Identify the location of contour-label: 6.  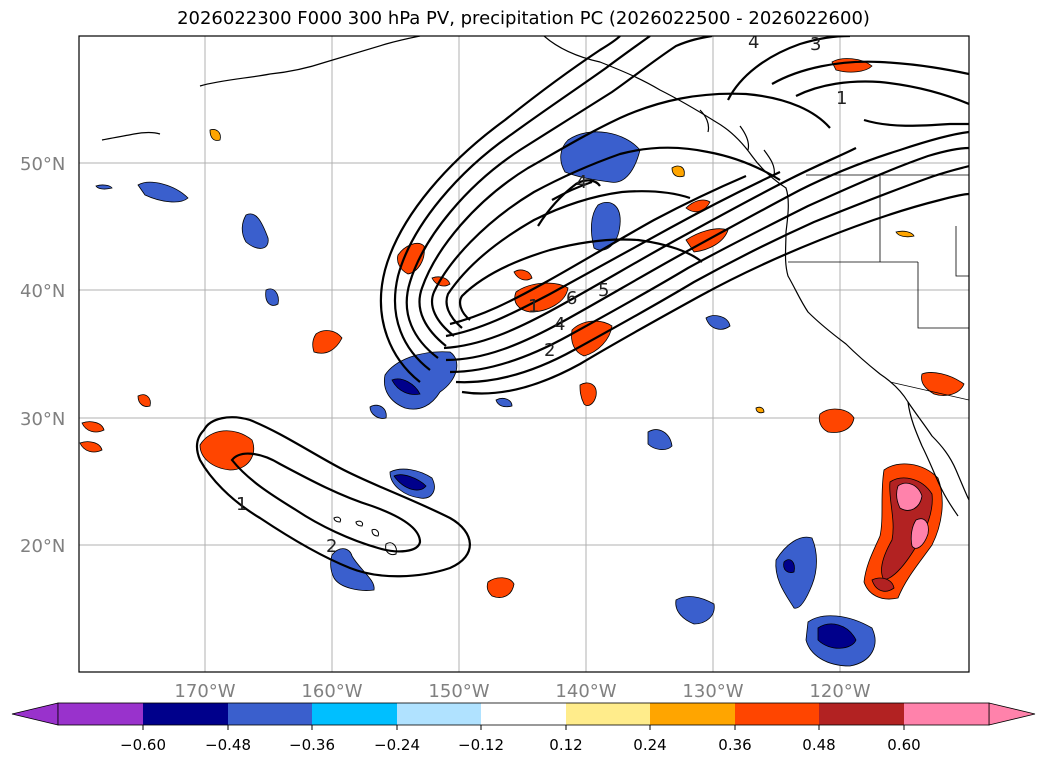
(571, 298).